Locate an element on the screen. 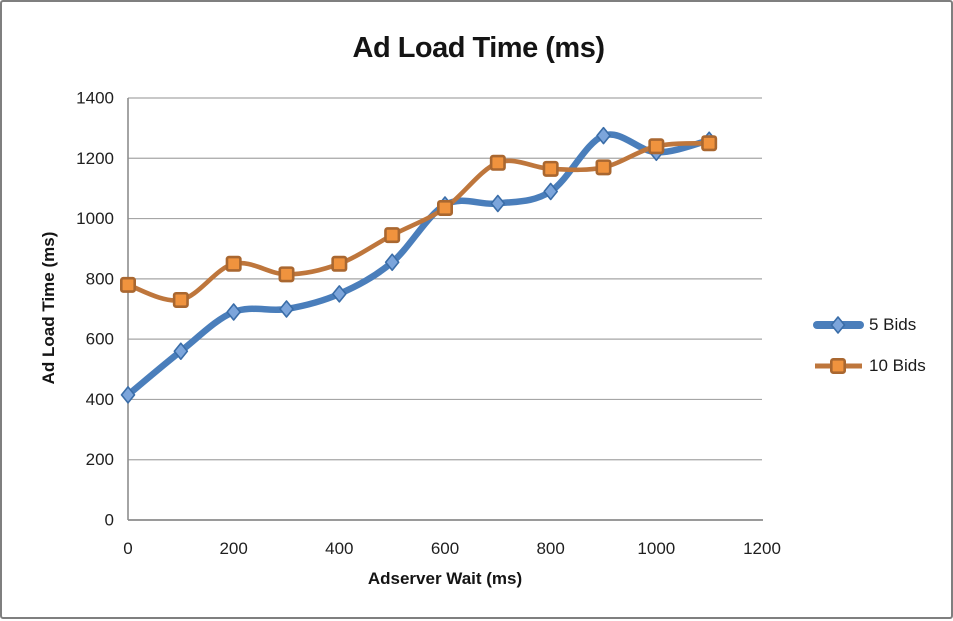 The width and height of the screenshot is (953, 621). data-point-10-bids-x400 is located at coordinates (339, 263).